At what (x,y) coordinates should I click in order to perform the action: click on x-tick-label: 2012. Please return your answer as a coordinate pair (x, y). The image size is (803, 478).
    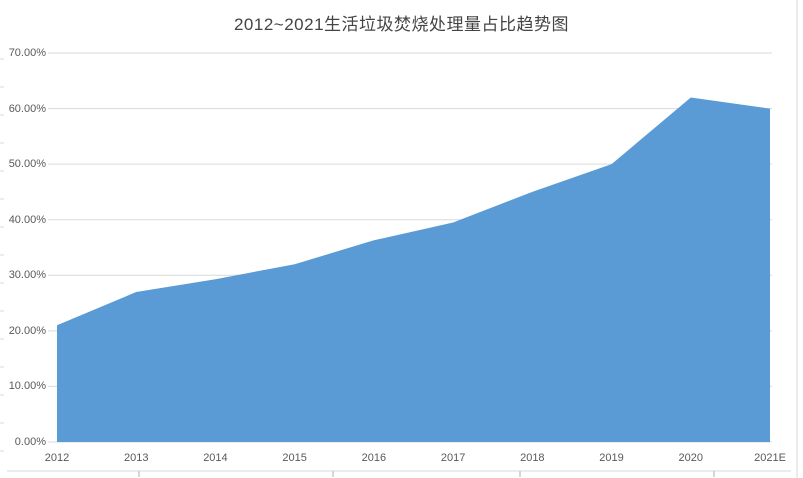
    Looking at the image, I should click on (57, 458).